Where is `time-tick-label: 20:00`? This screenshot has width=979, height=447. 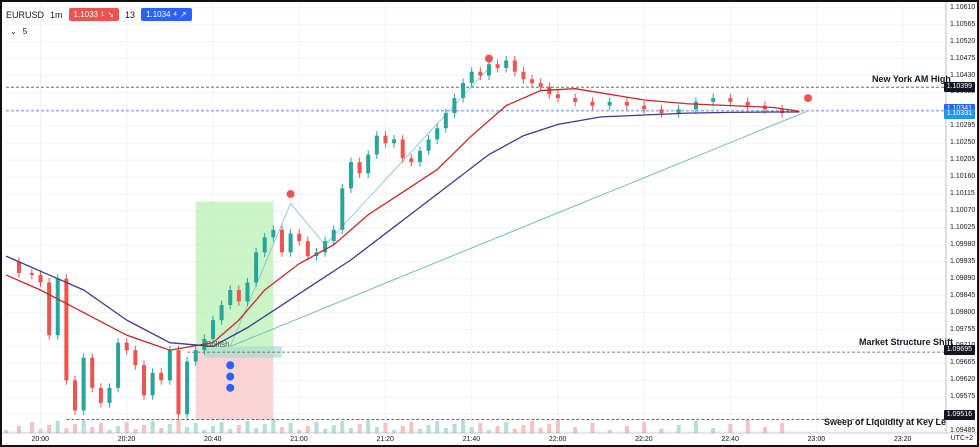
time-tick-label: 20:00 is located at coordinates (40, 439).